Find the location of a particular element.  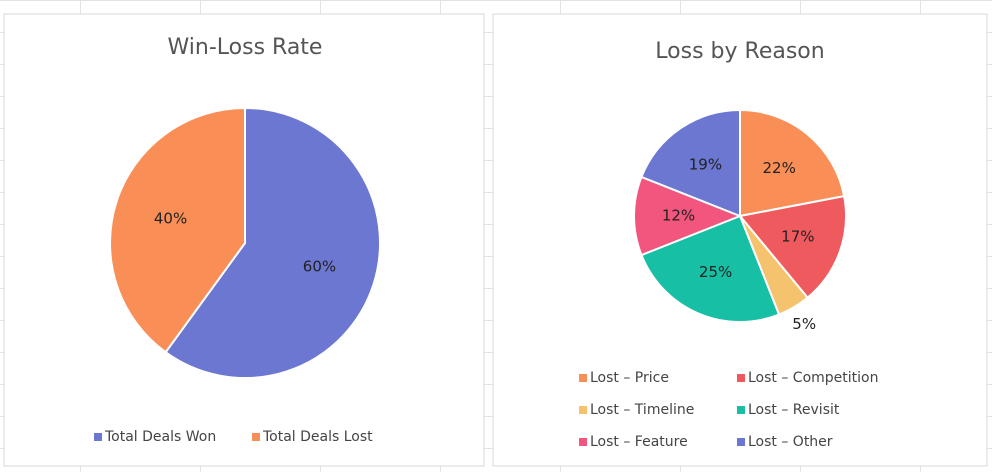

data-label: 25% is located at coordinates (715, 272).